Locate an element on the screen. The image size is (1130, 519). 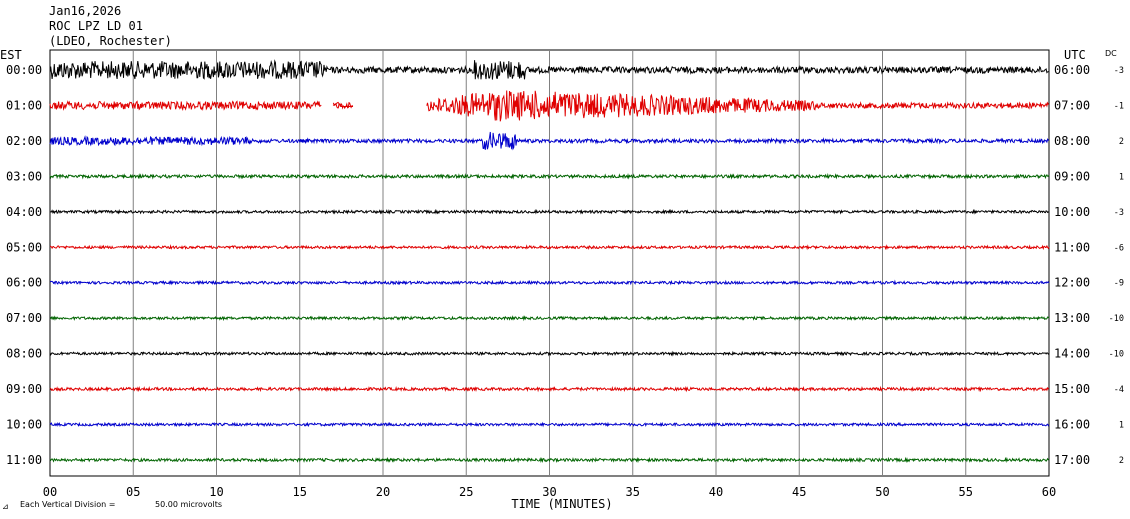
scale-description: Each Vertical Division = is located at coordinates (67, 504).